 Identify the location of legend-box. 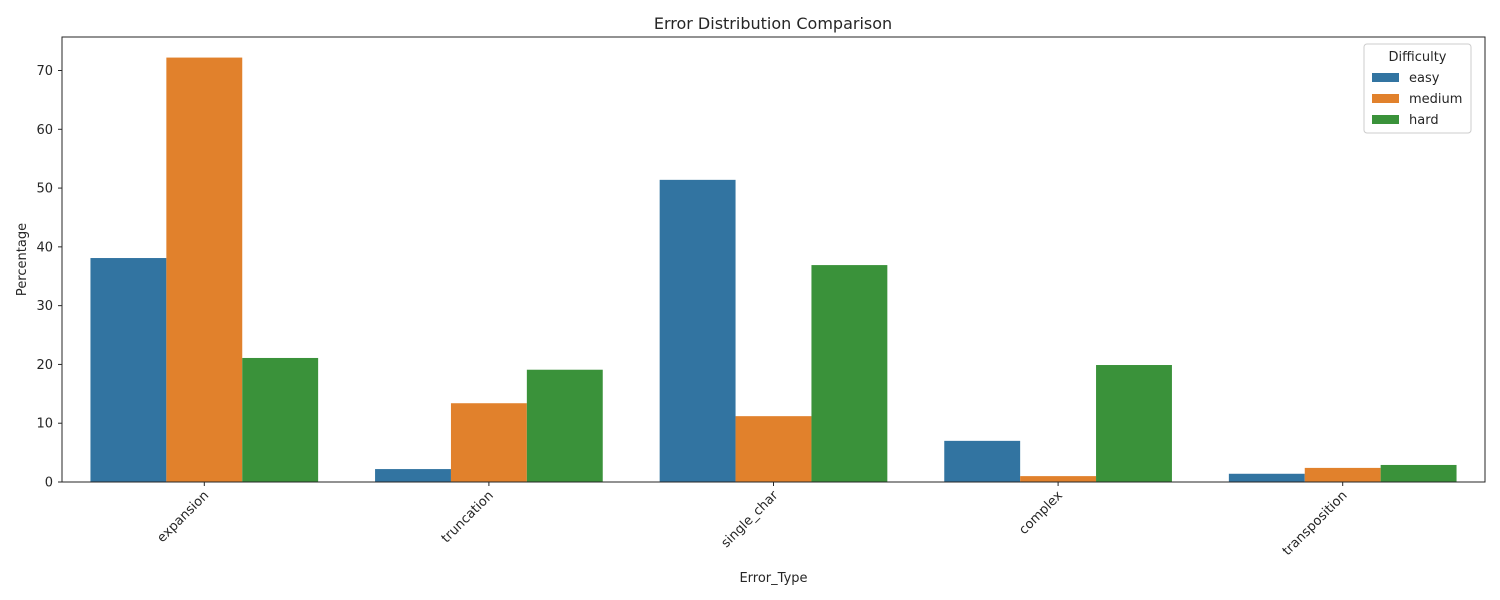
(1417, 88).